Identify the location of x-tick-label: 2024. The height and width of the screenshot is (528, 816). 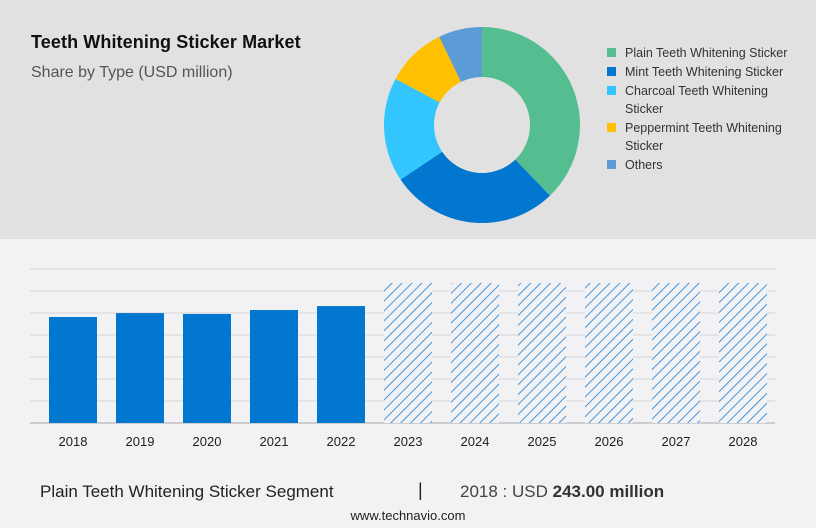
(475, 441).